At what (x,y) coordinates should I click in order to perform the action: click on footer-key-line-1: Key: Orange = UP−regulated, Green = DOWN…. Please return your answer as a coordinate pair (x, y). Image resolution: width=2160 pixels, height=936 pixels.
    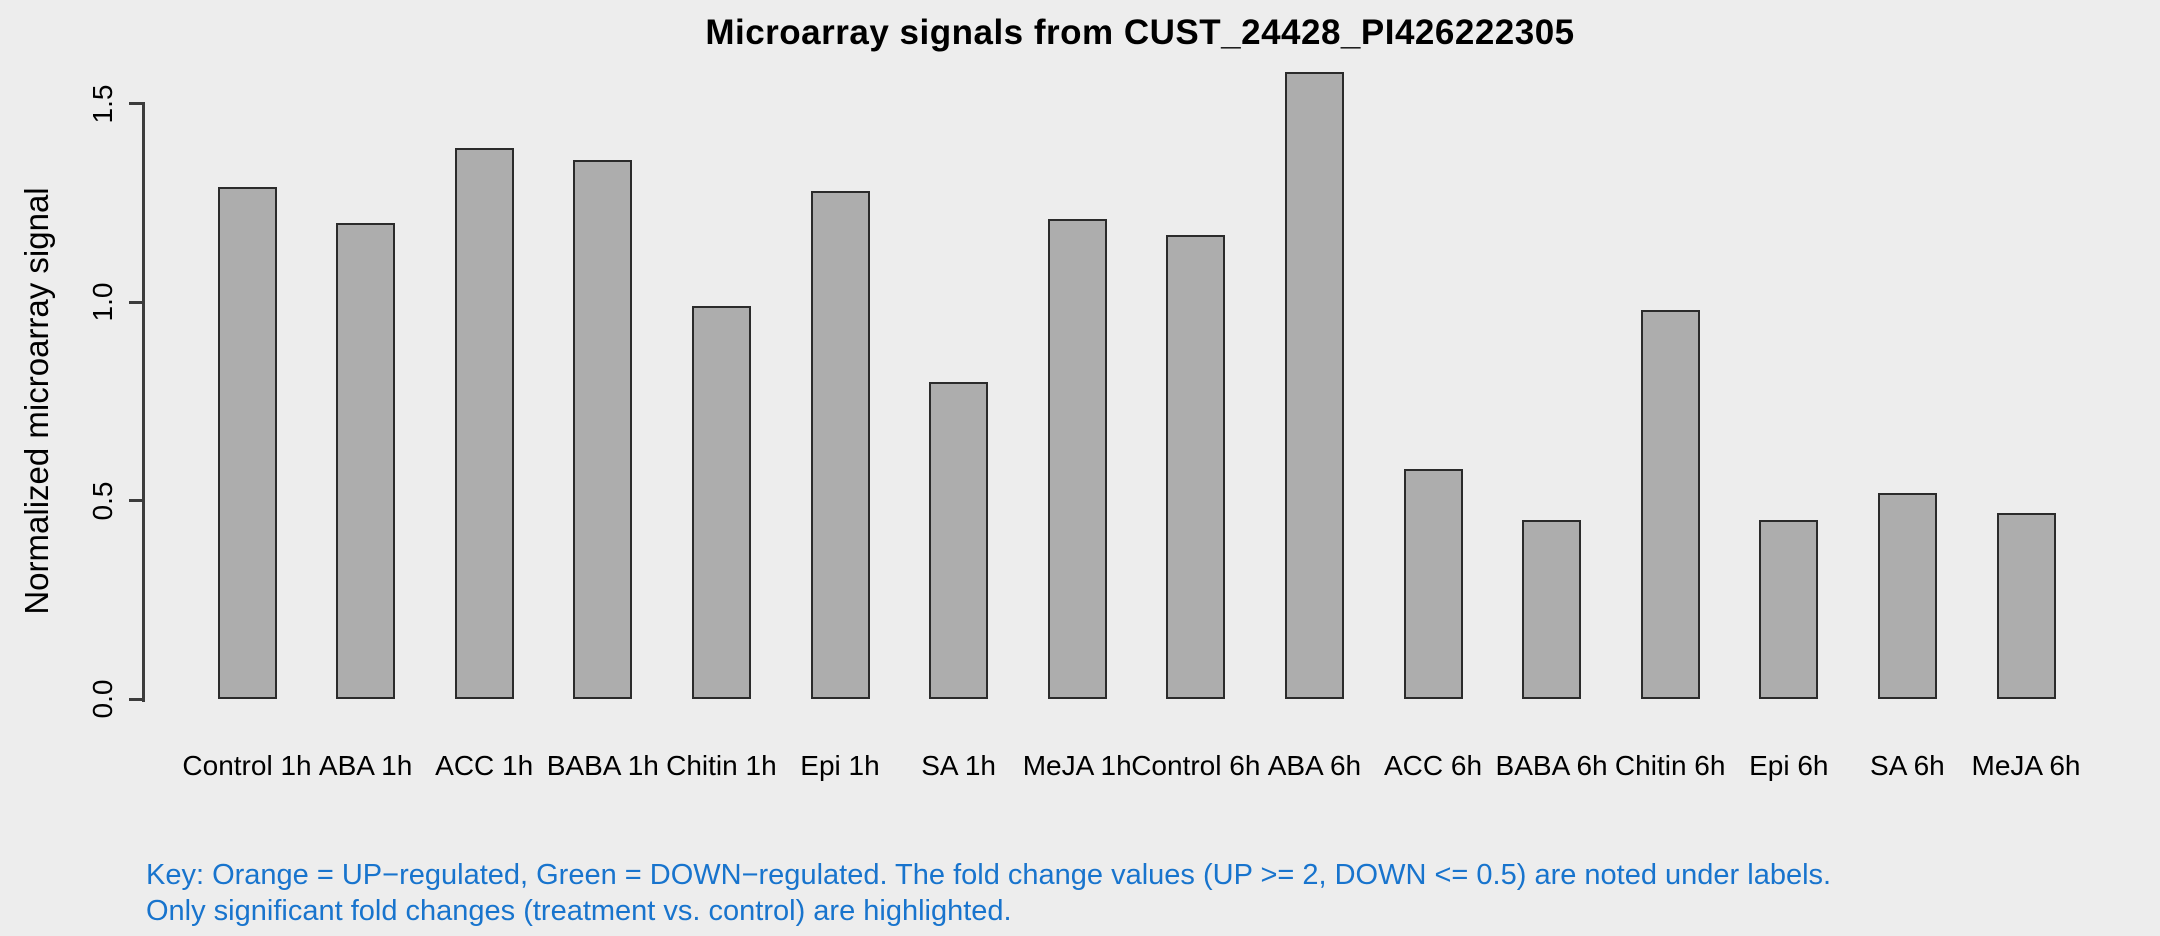
    Looking at the image, I should click on (989, 875).